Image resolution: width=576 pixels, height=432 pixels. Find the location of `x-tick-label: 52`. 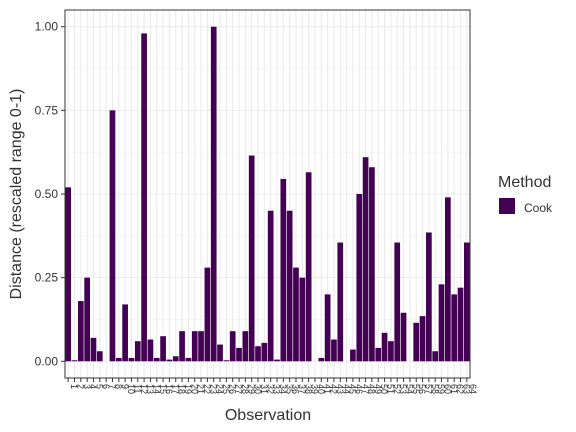

x-tick-label: 52 is located at coordinates (397, 389).